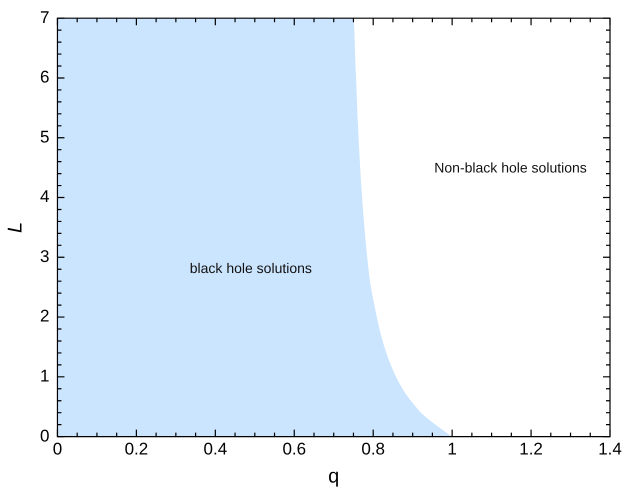 This screenshot has height=493, width=626. Describe the element at coordinates (510, 168) in the screenshot. I see `annotation: Non-black hole solutions` at that location.